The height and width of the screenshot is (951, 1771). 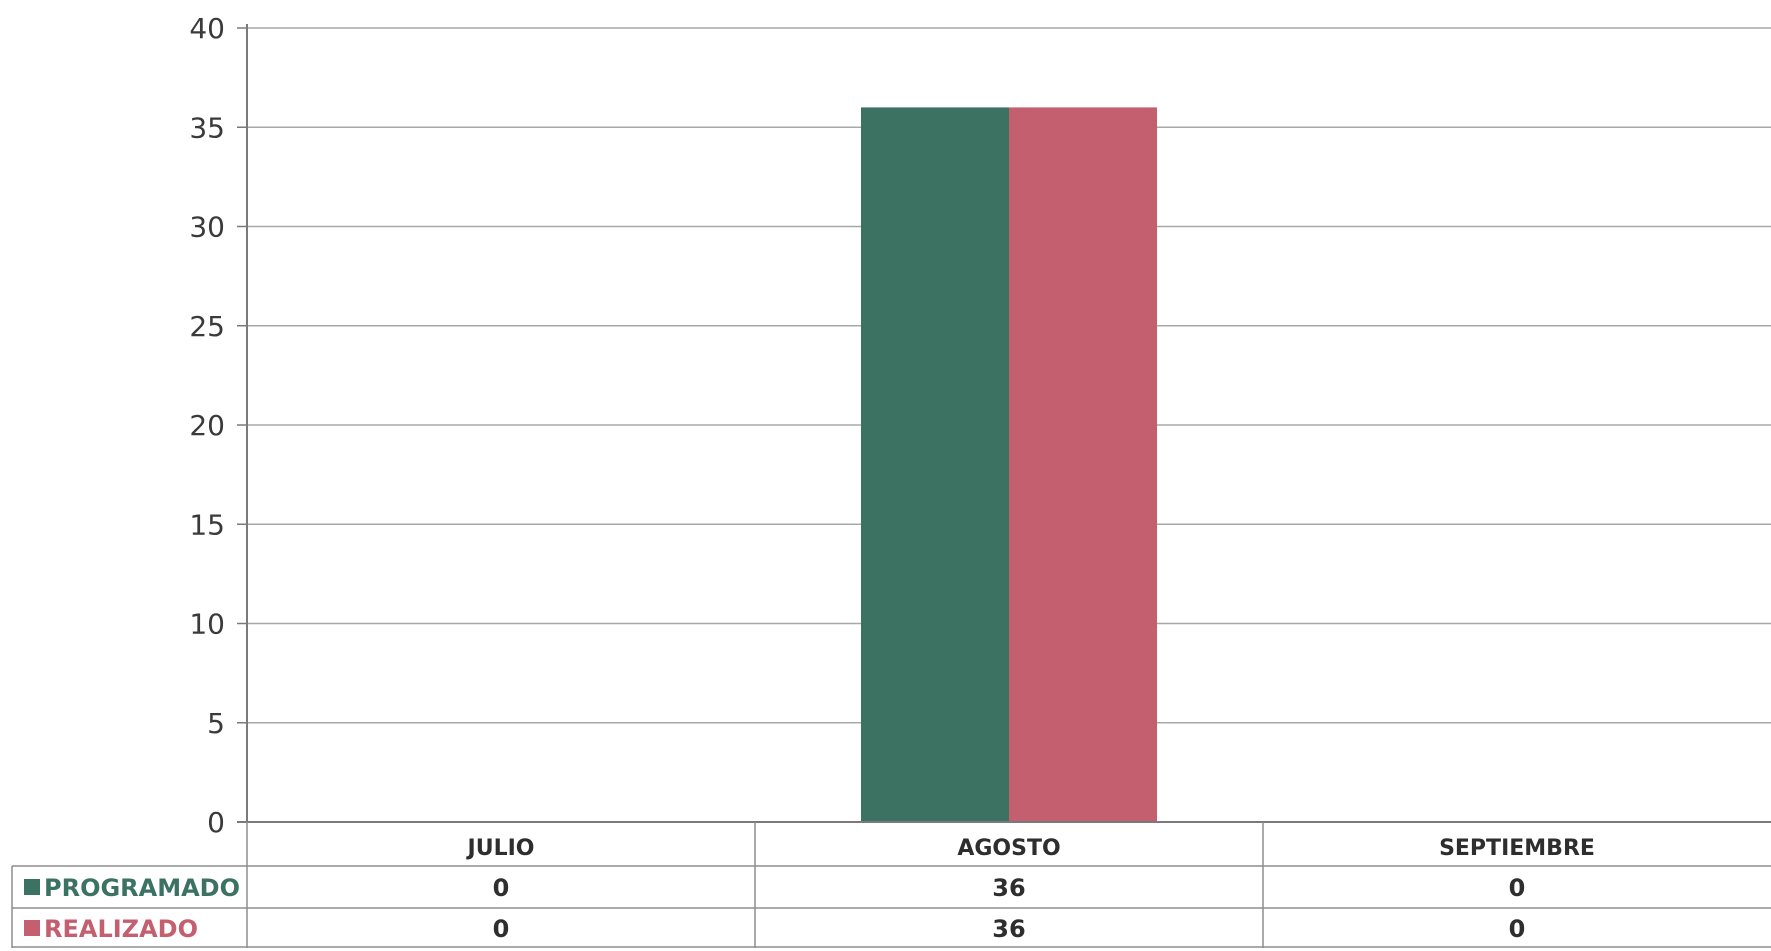 What do you see at coordinates (207, 28) in the screenshot?
I see `y-tick-label: 40` at bounding box center [207, 28].